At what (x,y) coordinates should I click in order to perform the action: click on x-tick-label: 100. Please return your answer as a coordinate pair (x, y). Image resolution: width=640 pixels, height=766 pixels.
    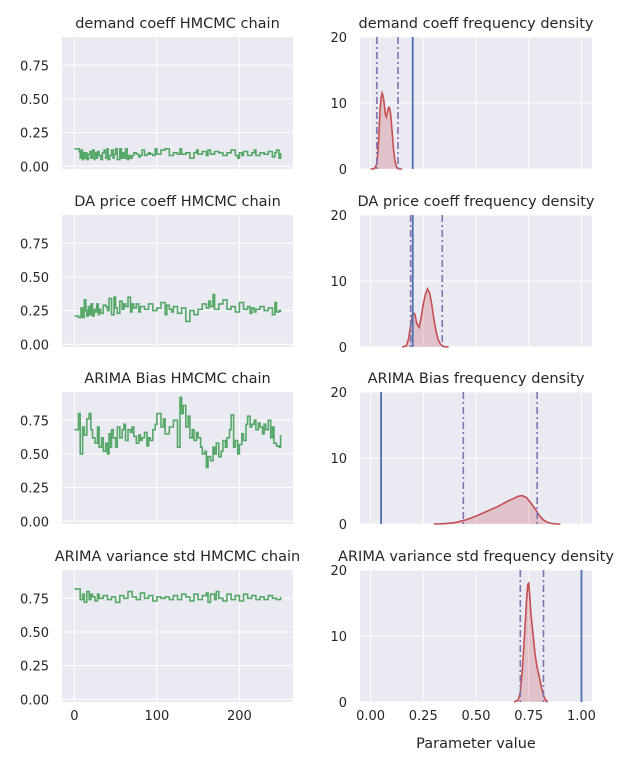
    Looking at the image, I should click on (156, 716).